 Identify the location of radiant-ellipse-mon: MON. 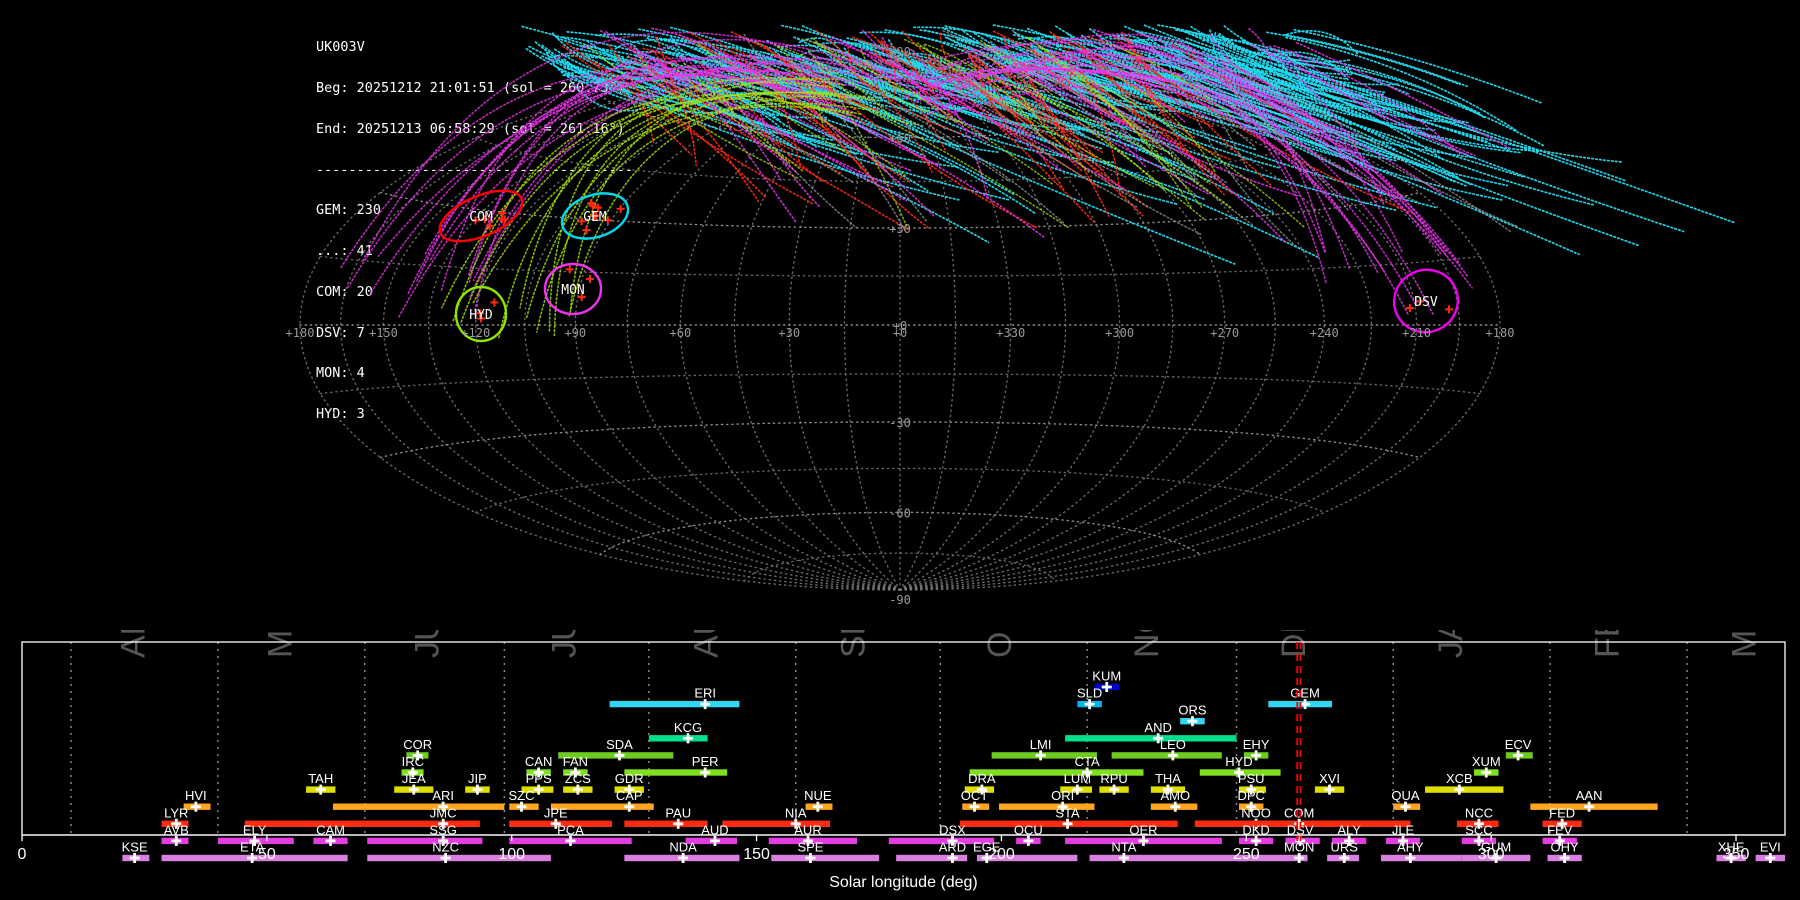
(573, 289).